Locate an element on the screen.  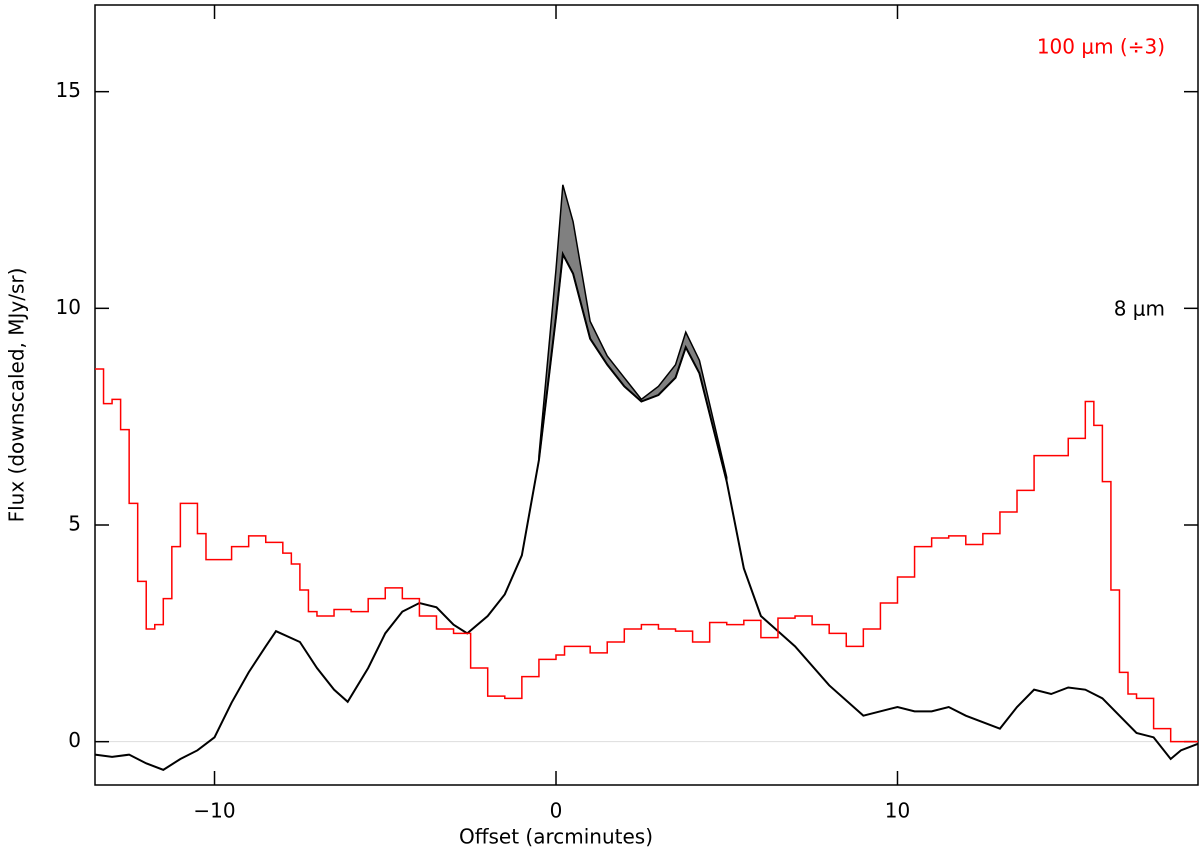
series-label: 100 μm (÷3) is located at coordinates (1101, 47).